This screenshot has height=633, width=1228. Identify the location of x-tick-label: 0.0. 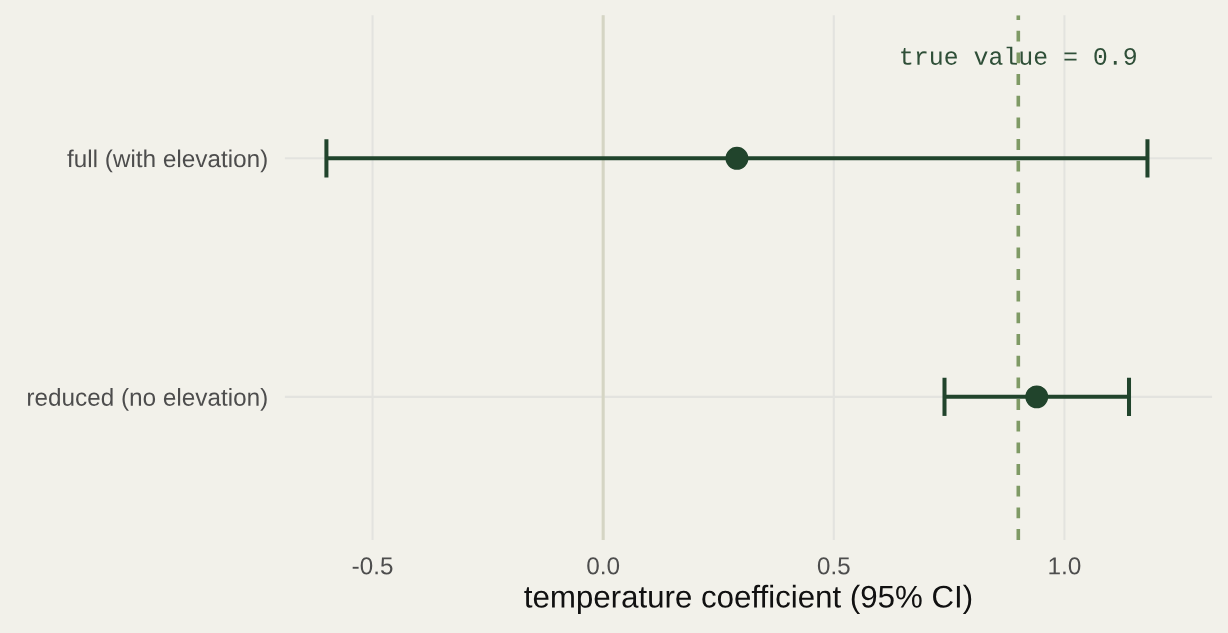
(603, 566).